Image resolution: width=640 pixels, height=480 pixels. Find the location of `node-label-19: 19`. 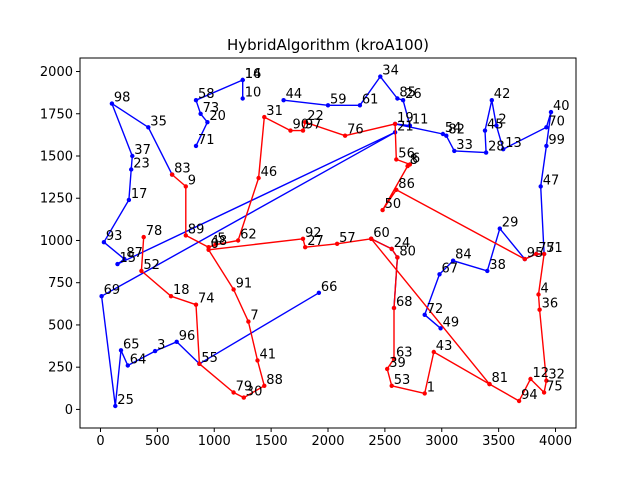

node-label-19: 19 is located at coordinates (405, 118).